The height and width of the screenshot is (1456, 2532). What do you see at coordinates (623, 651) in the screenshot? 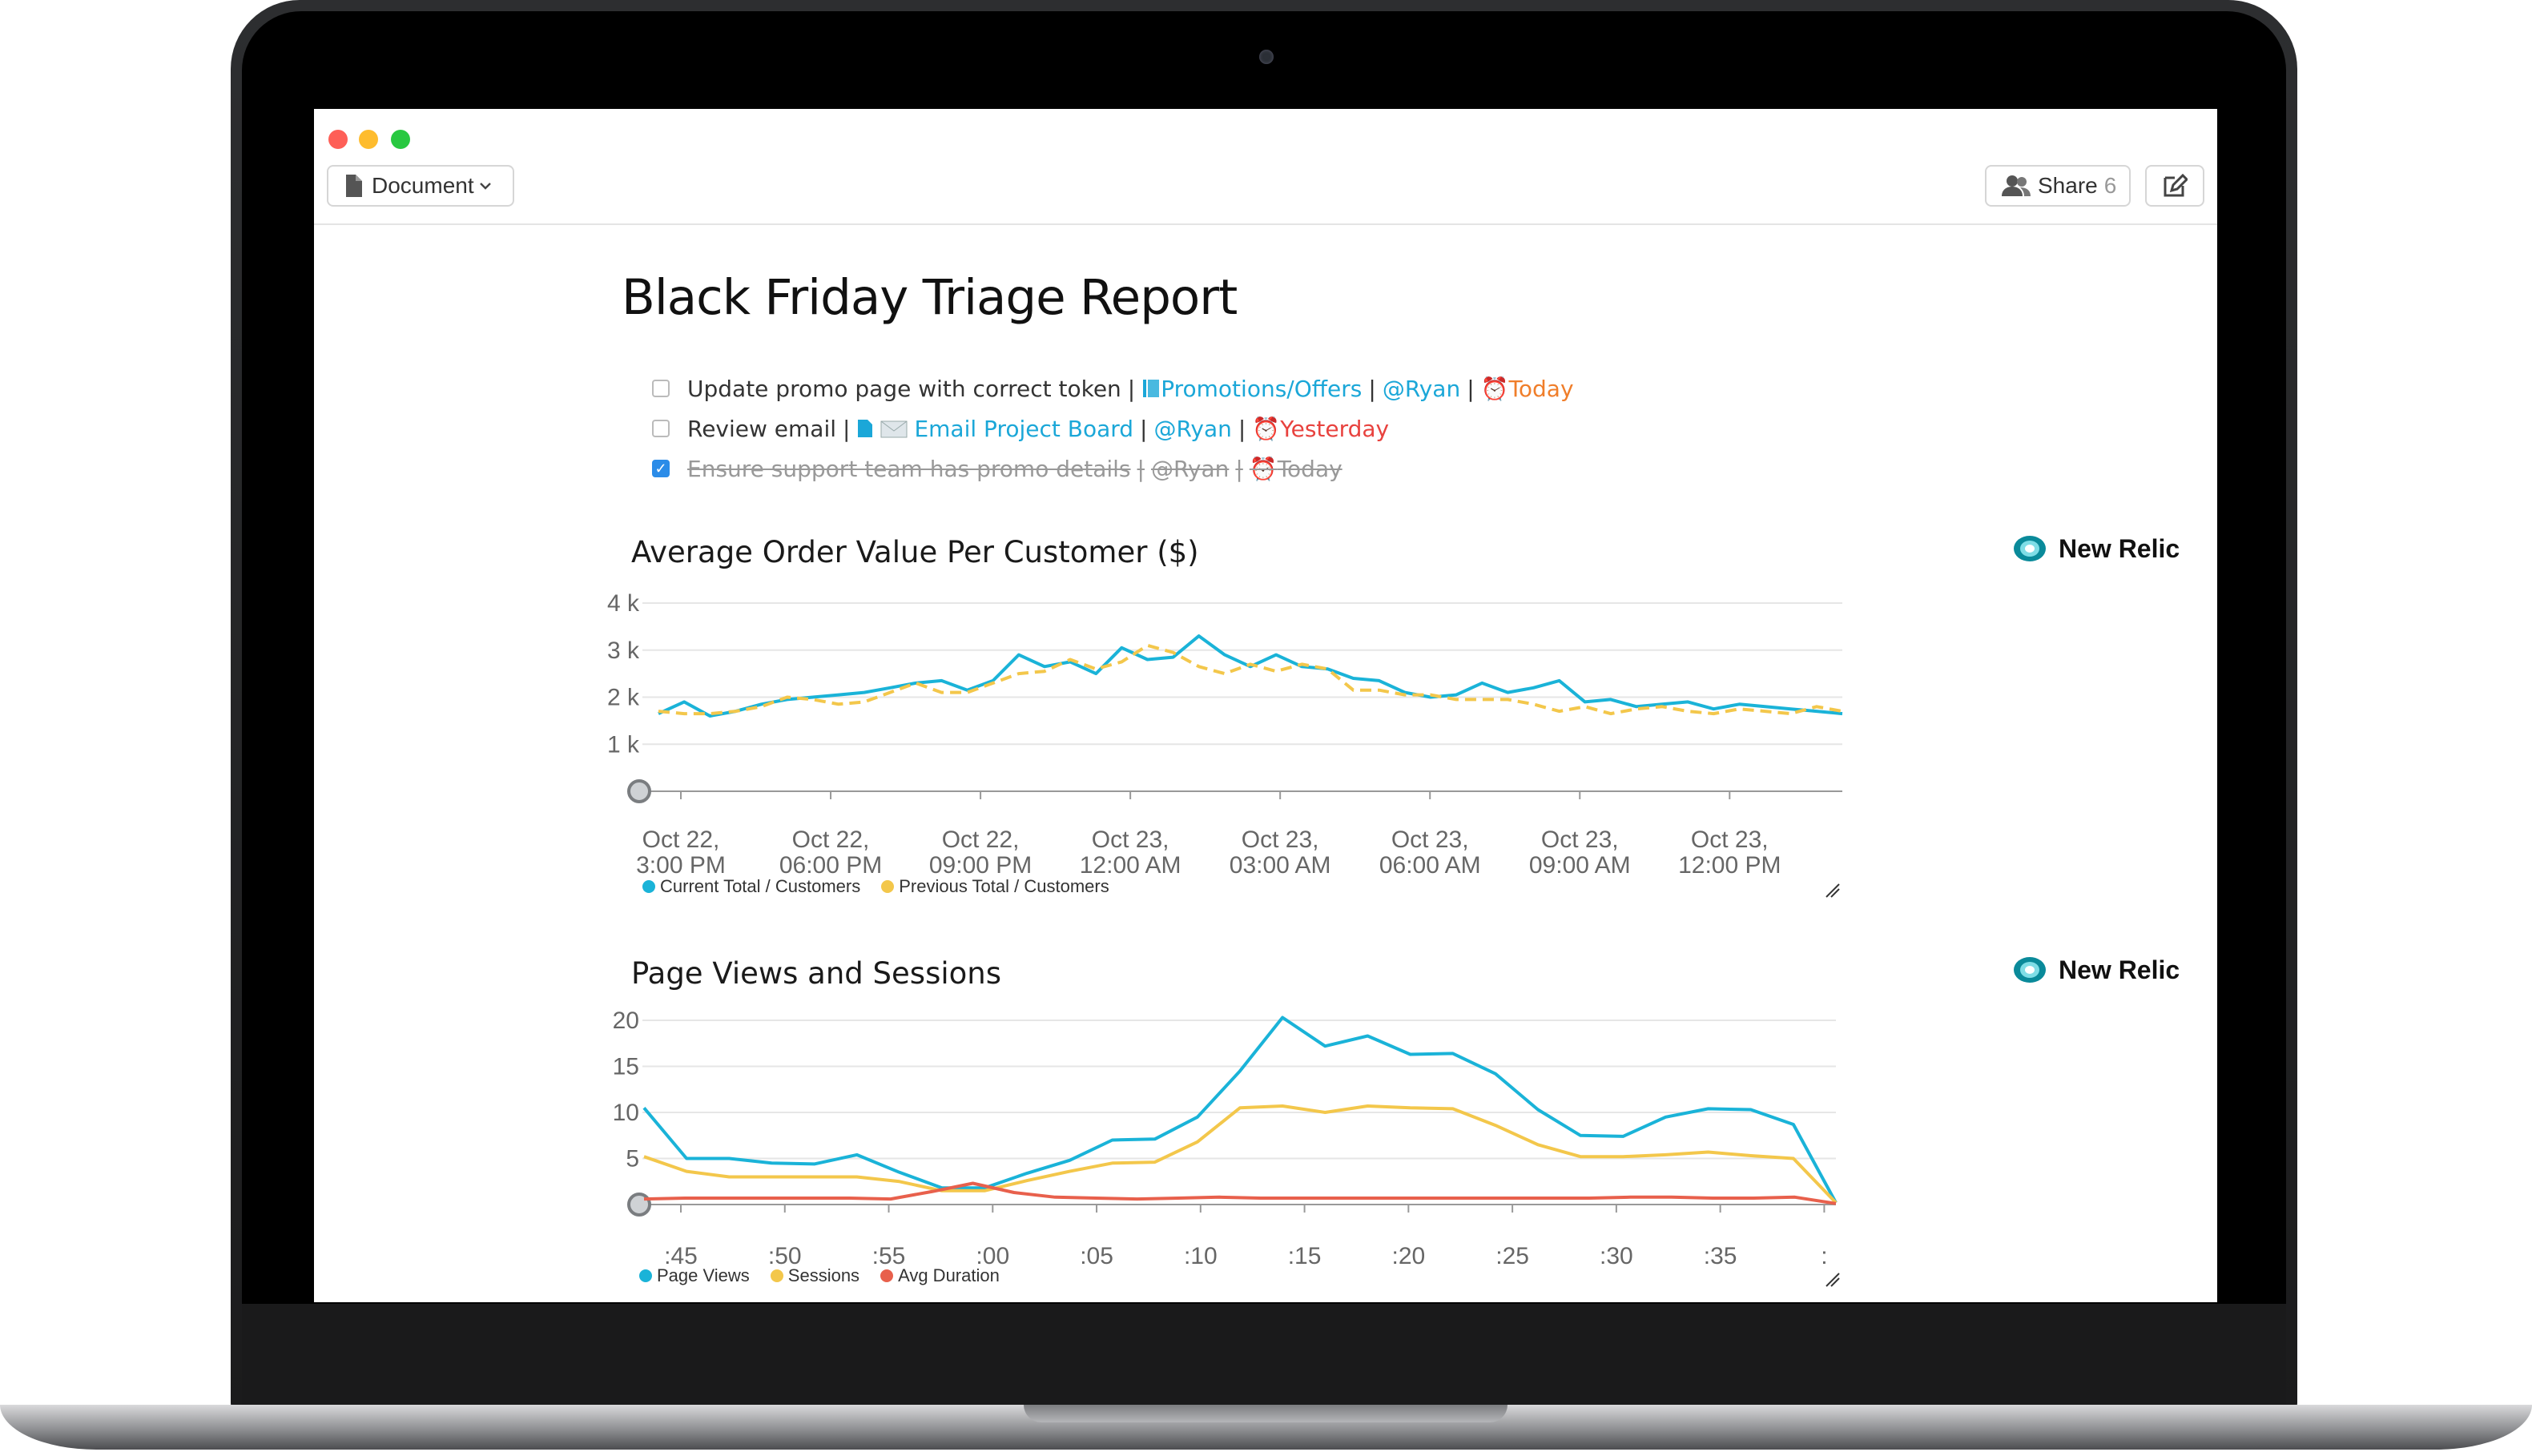
I see `y-tick-label: 3 k` at bounding box center [623, 651].